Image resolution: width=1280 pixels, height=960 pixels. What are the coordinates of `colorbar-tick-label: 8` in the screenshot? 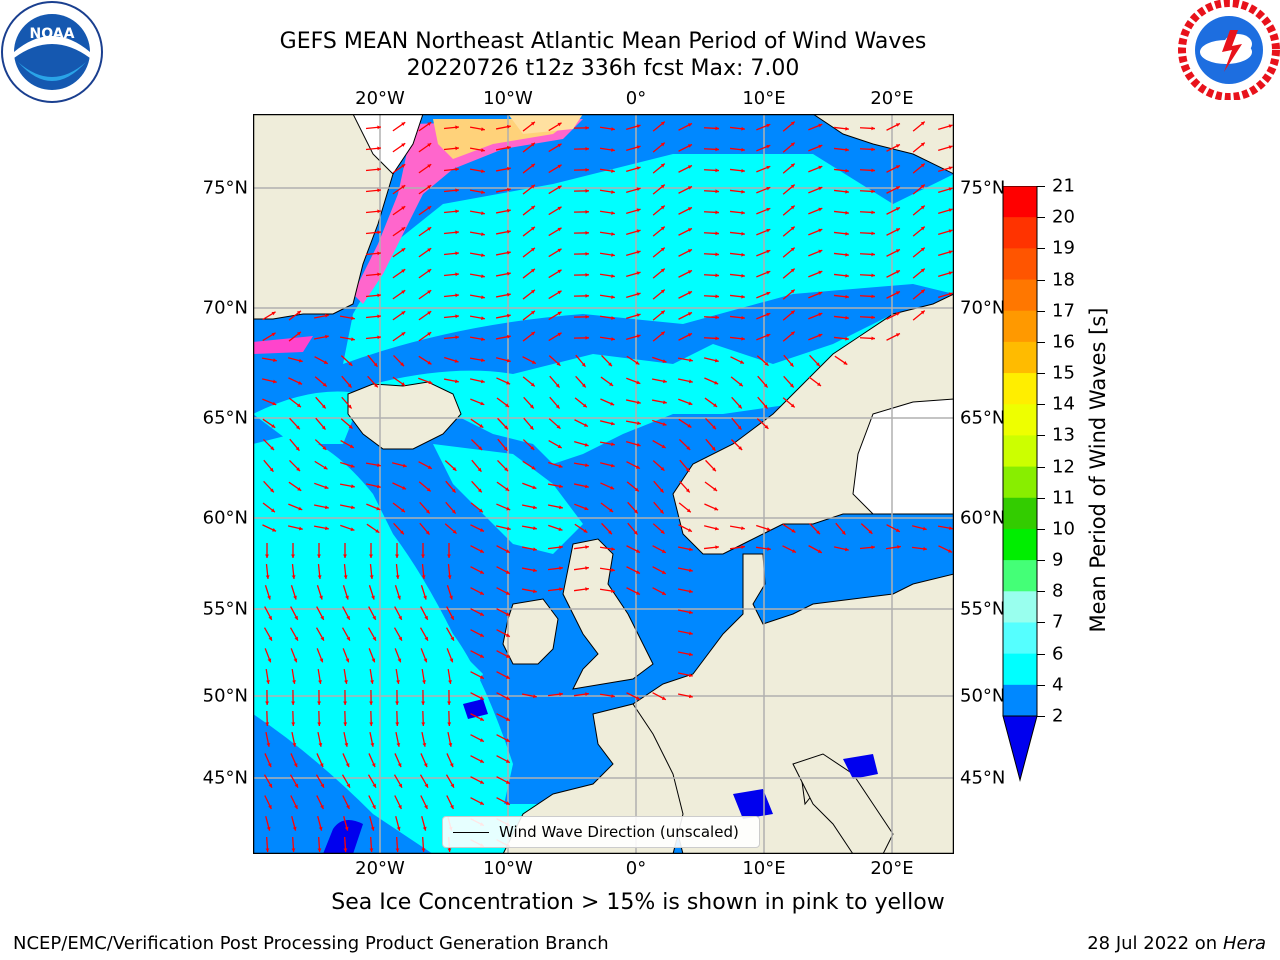 It's located at (1058, 591).